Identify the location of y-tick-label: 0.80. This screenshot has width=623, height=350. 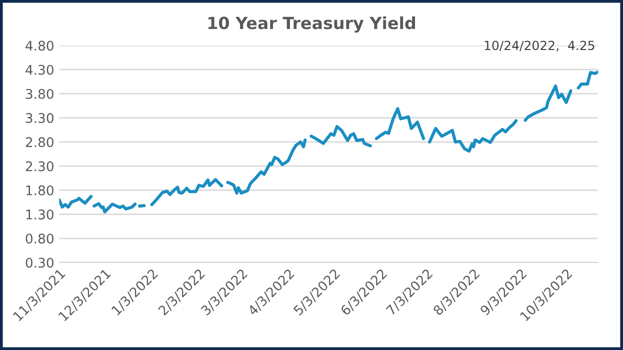
(40, 239).